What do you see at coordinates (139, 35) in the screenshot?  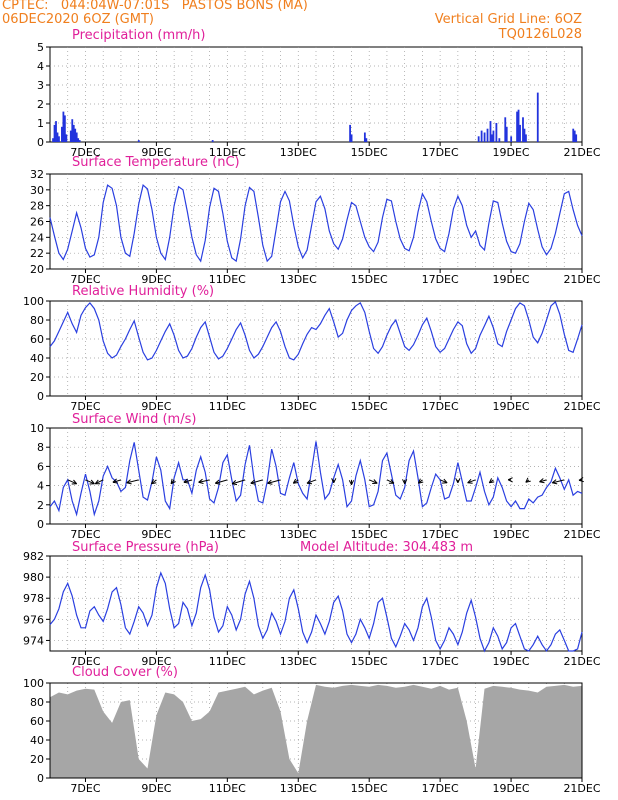 I see `precipitation-title: Precipitation (mm/h)` at bounding box center [139, 35].